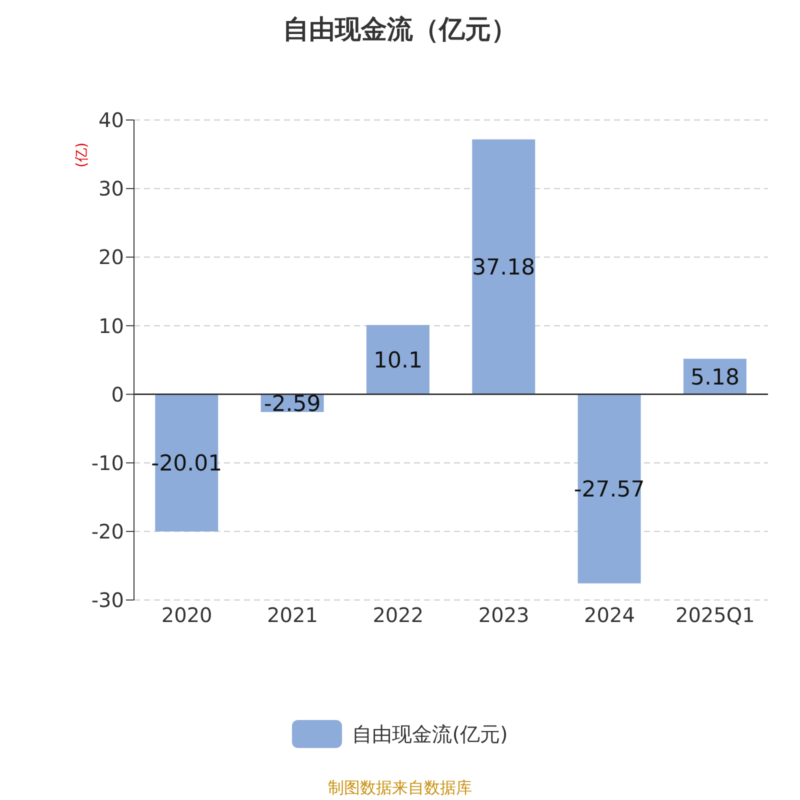  I want to click on data-label: 10.1, so click(397, 361).